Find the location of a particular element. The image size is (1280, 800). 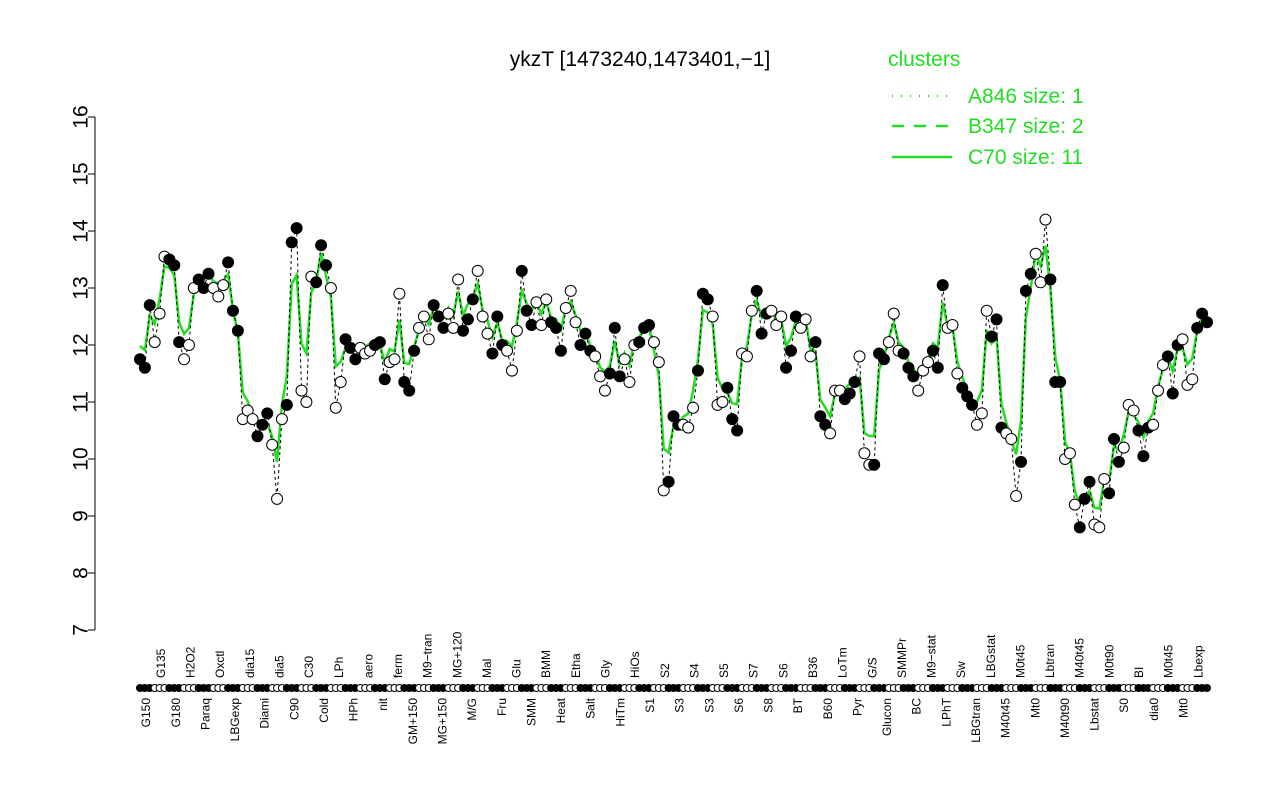

x-tick-label: M0t90 is located at coordinates (1109, 661).